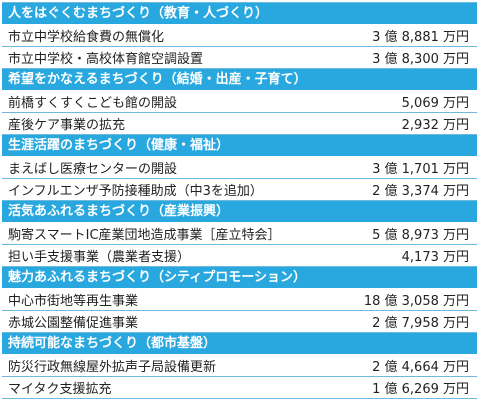  Describe the element at coordinates (93, 169) in the screenshot. I see `item-name: まえばし医療センターの開設` at that location.